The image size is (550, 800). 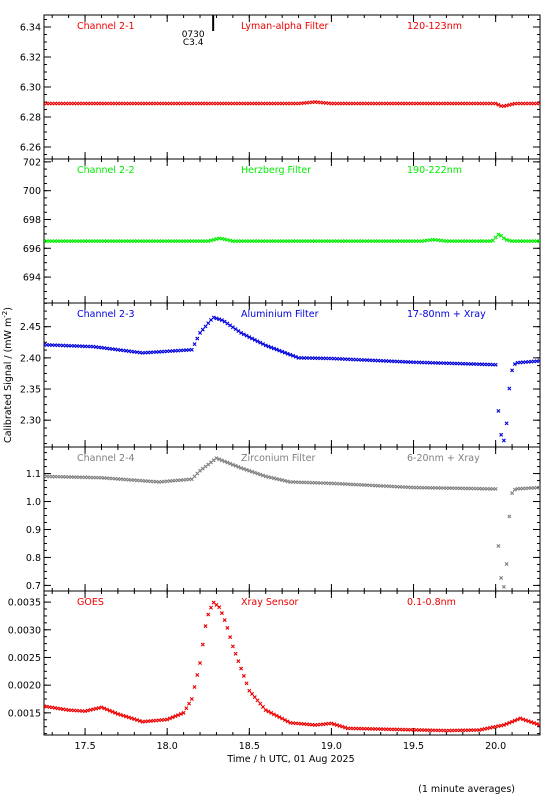 I want to click on flare-marker: 0730 C3.4, so click(x=198, y=31).